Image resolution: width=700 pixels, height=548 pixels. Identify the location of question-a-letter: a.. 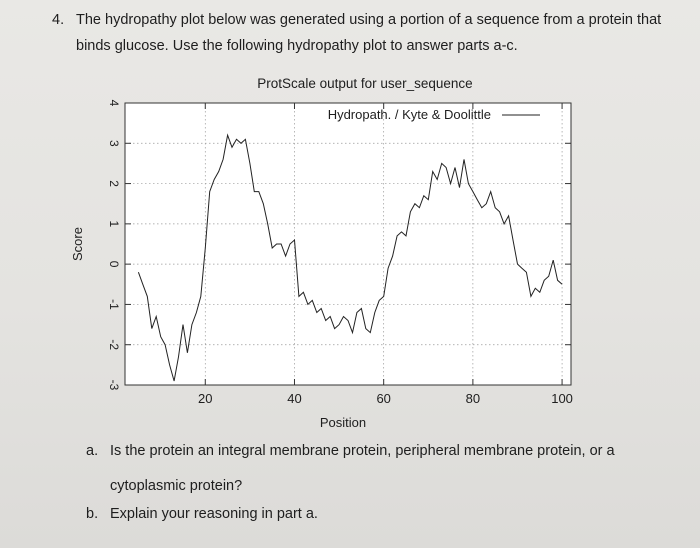
(92, 451).